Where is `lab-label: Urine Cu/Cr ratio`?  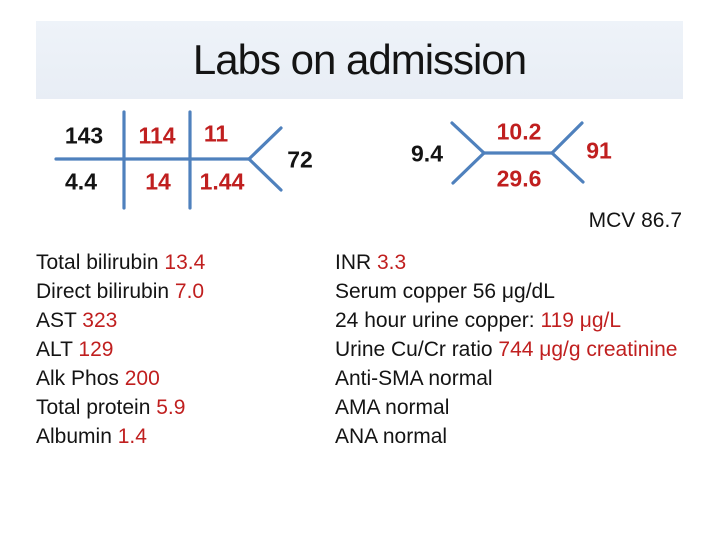
lab-label: Urine Cu/Cr ratio is located at coordinates (417, 349).